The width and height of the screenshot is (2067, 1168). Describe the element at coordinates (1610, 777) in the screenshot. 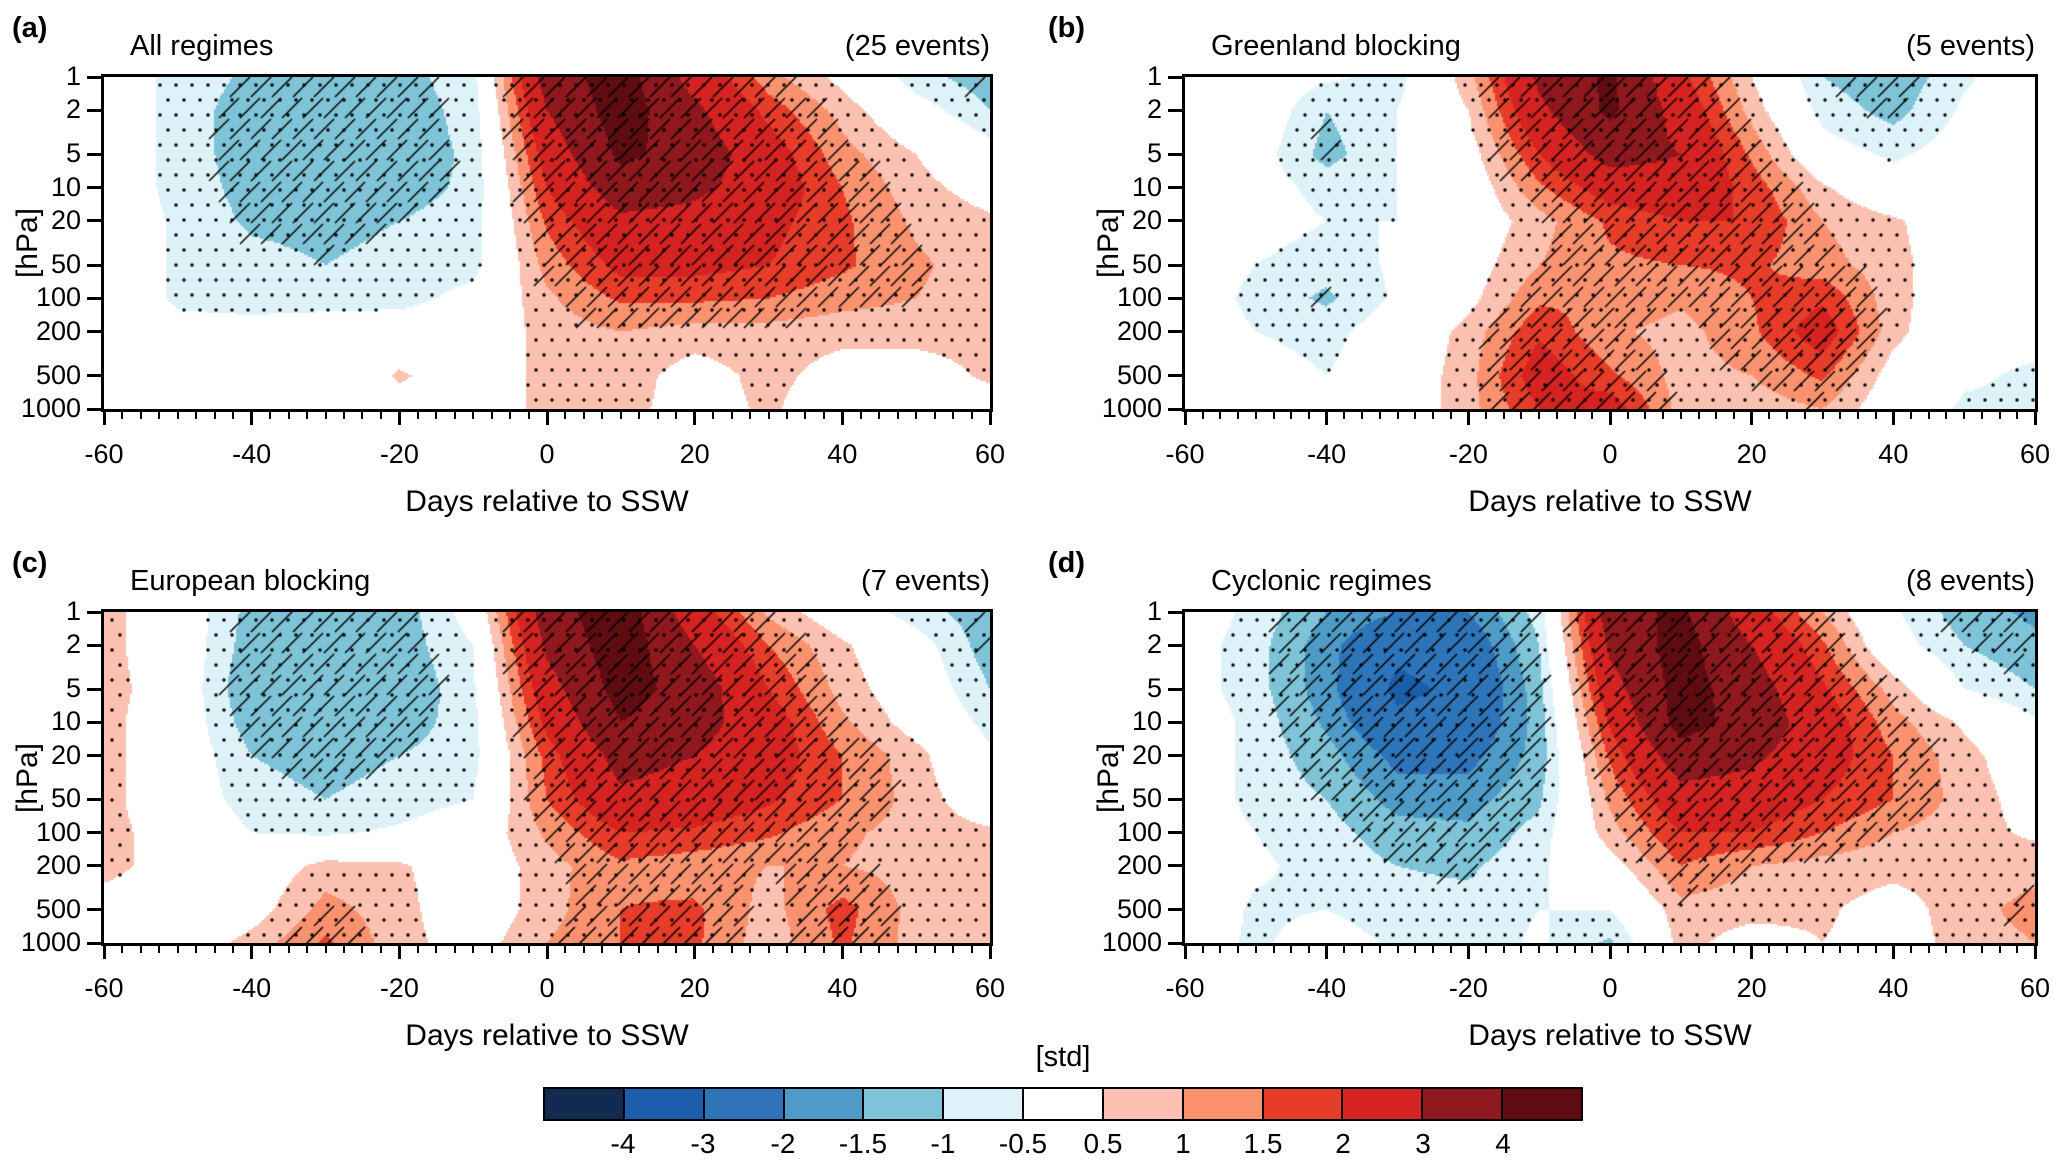

I see `contour-canvas-d` at that location.